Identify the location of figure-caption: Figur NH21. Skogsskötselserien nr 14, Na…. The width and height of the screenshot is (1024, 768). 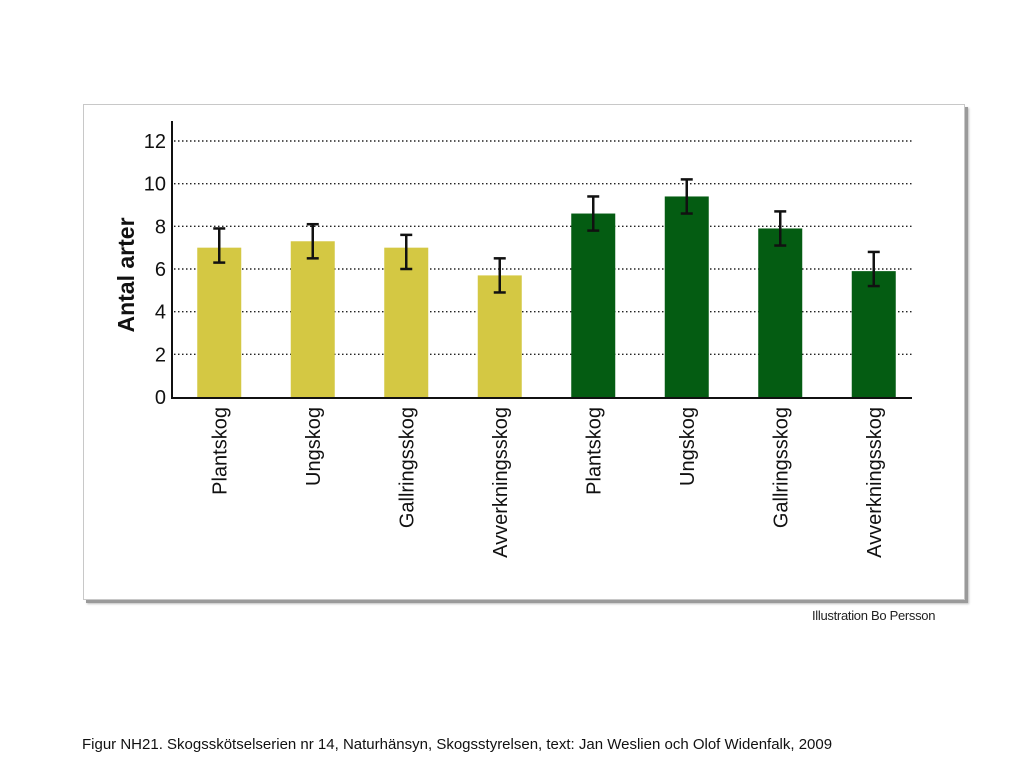
(457, 744).